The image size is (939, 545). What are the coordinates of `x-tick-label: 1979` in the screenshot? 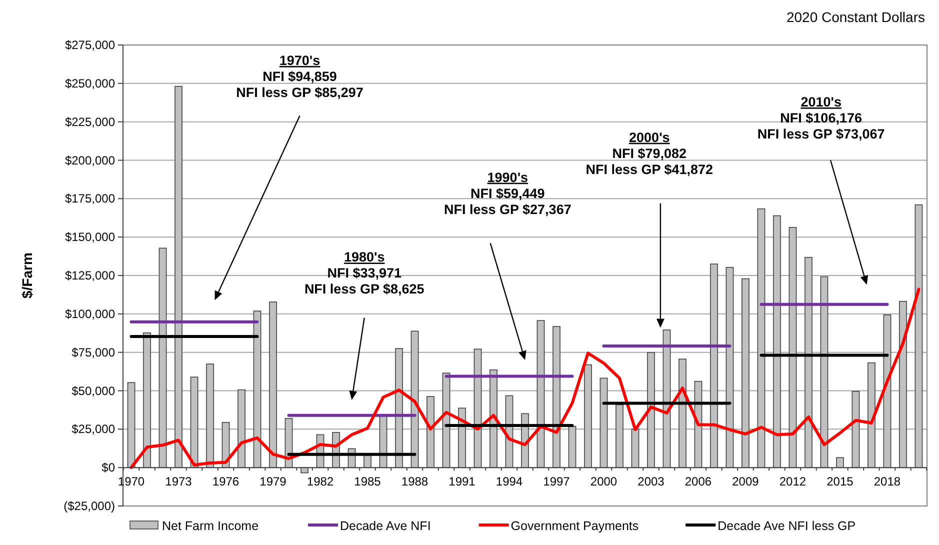 It's located at (273, 481).